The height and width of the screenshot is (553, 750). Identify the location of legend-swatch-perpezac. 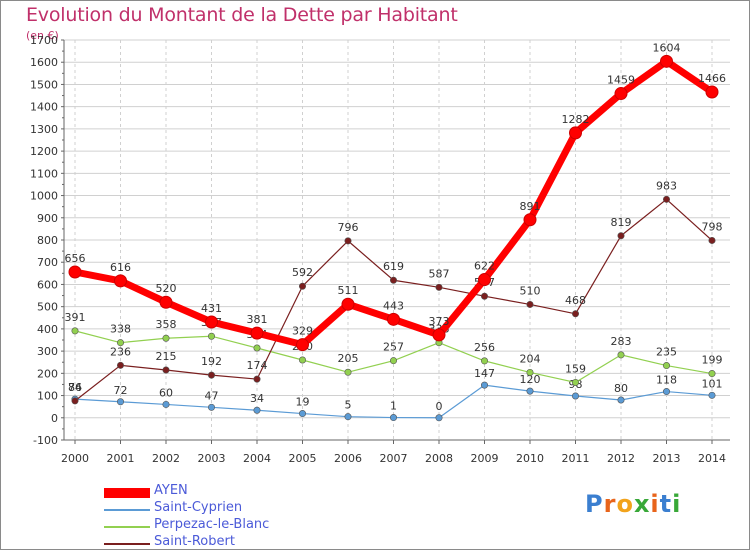
(127, 527).